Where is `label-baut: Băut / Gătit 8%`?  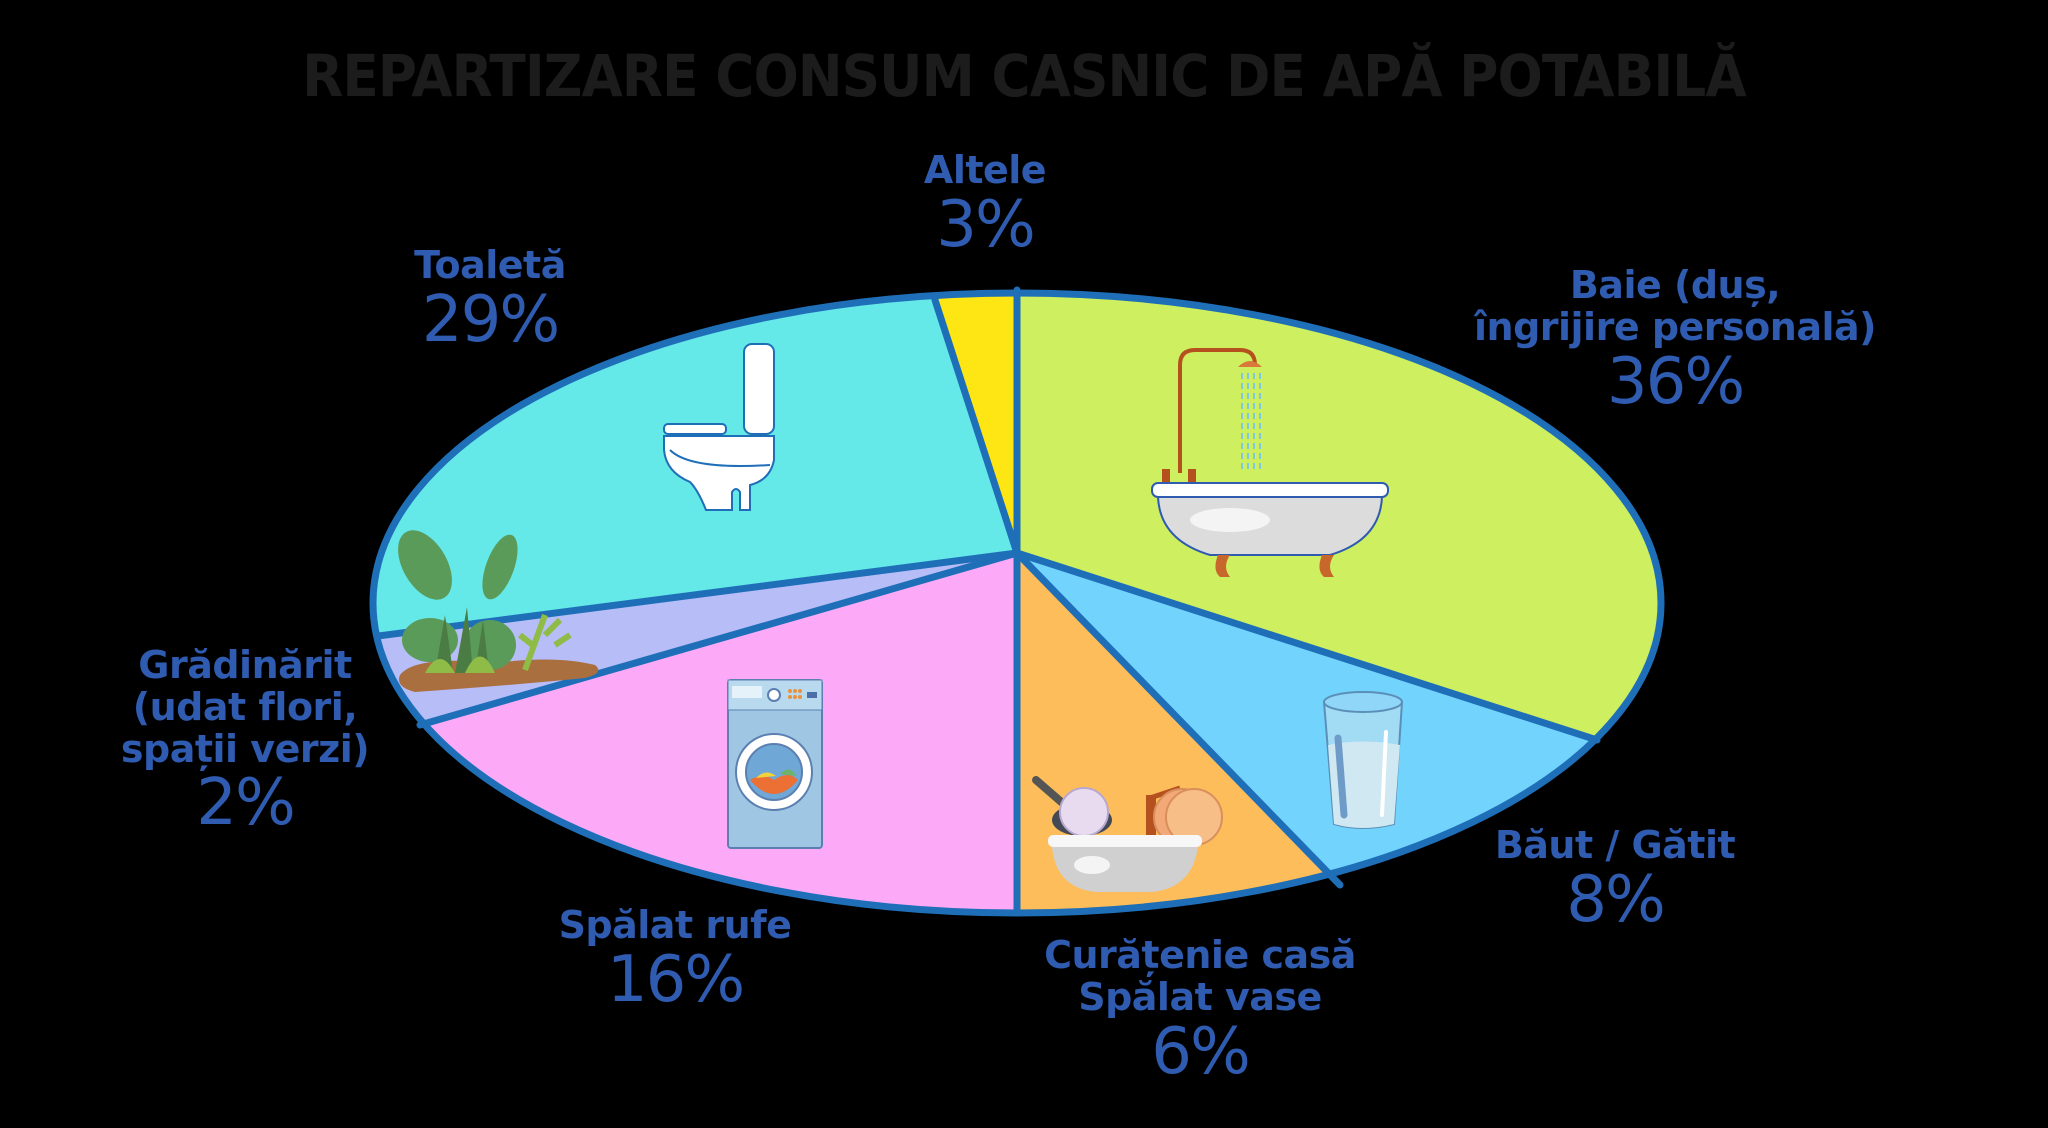
label-baut: Băut / Gătit 8% is located at coordinates (1615, 880).